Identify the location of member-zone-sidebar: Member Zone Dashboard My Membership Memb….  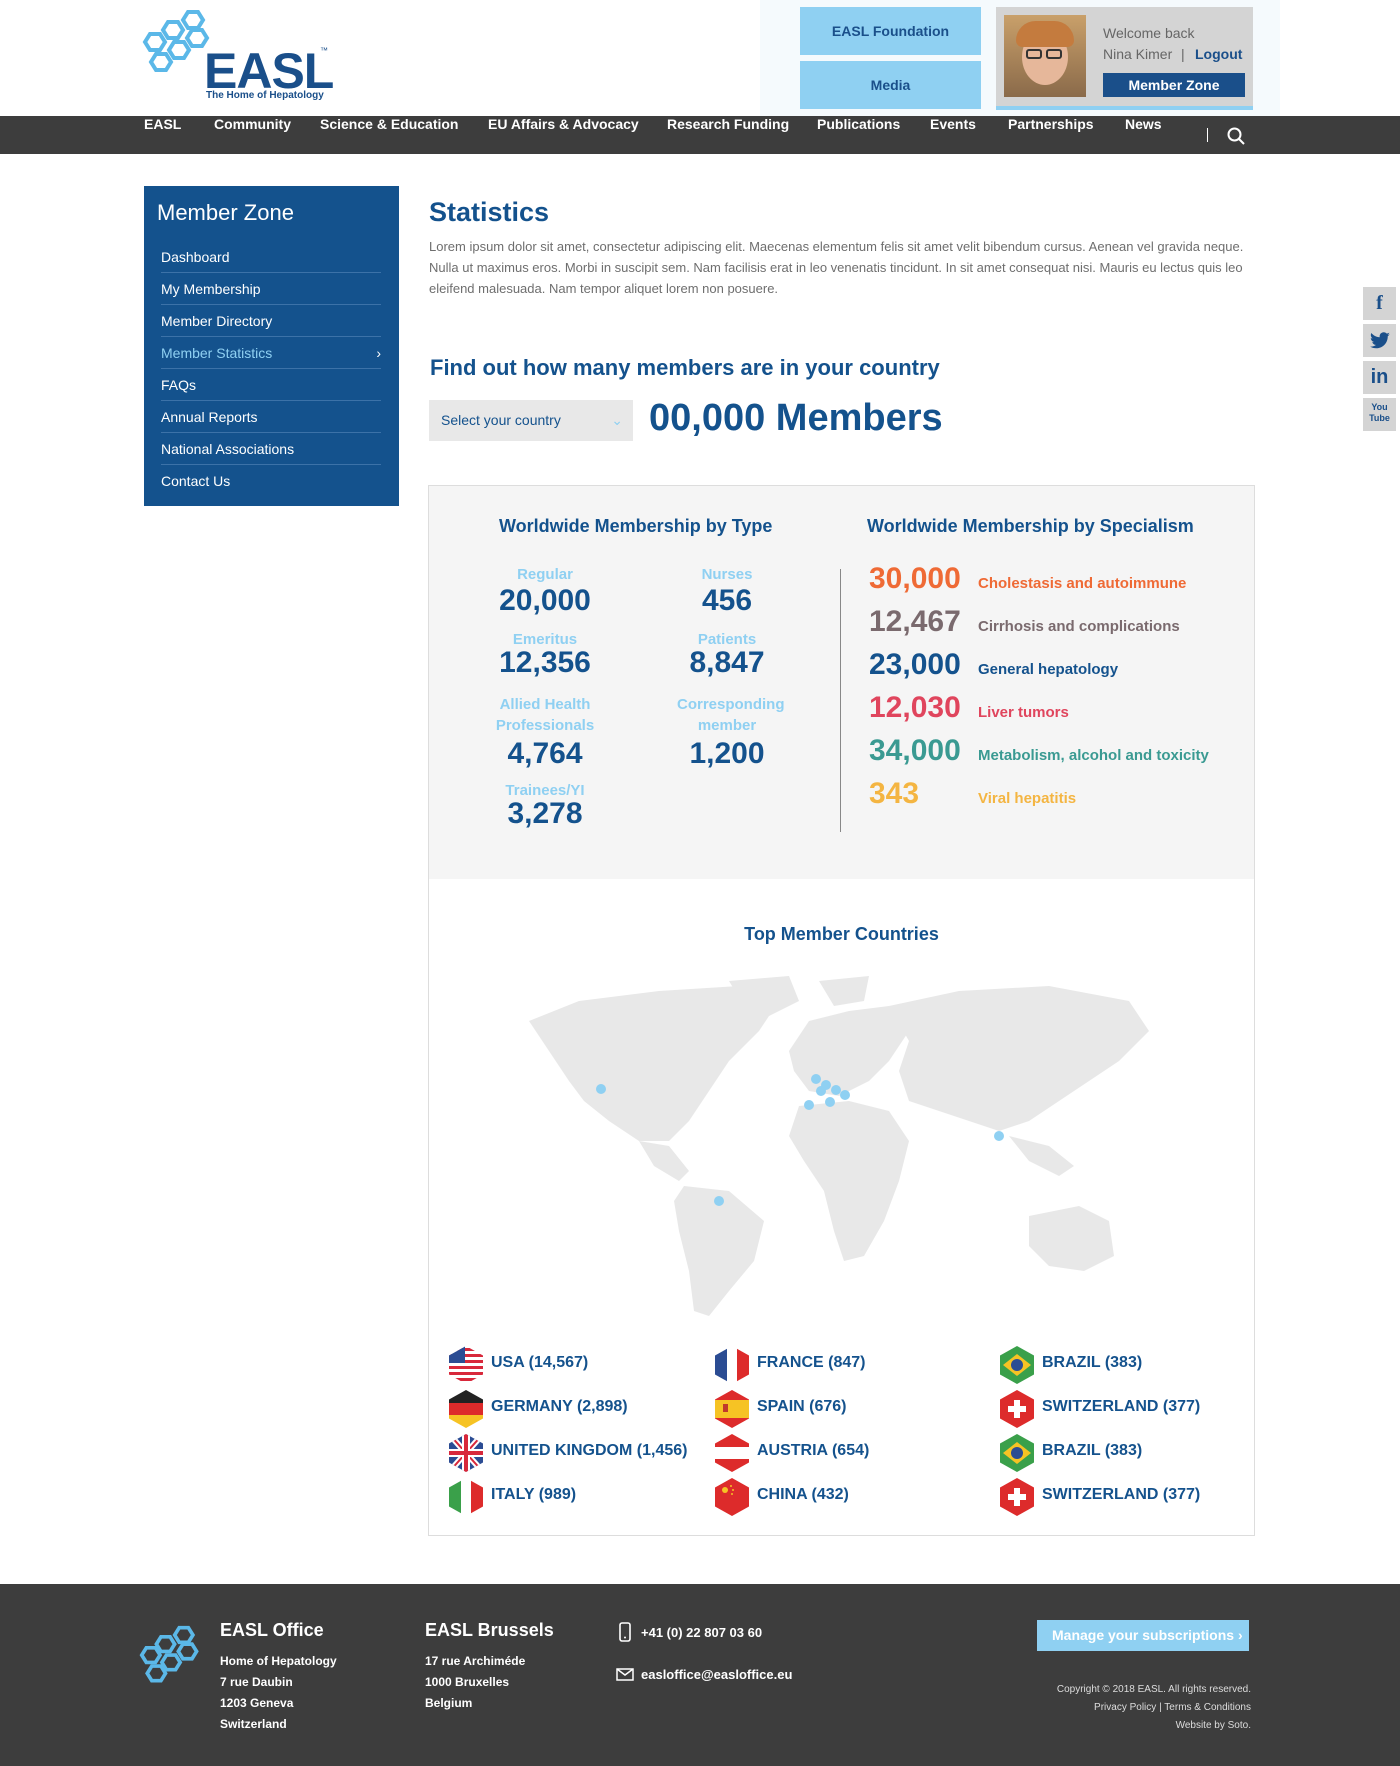
(271, 346).